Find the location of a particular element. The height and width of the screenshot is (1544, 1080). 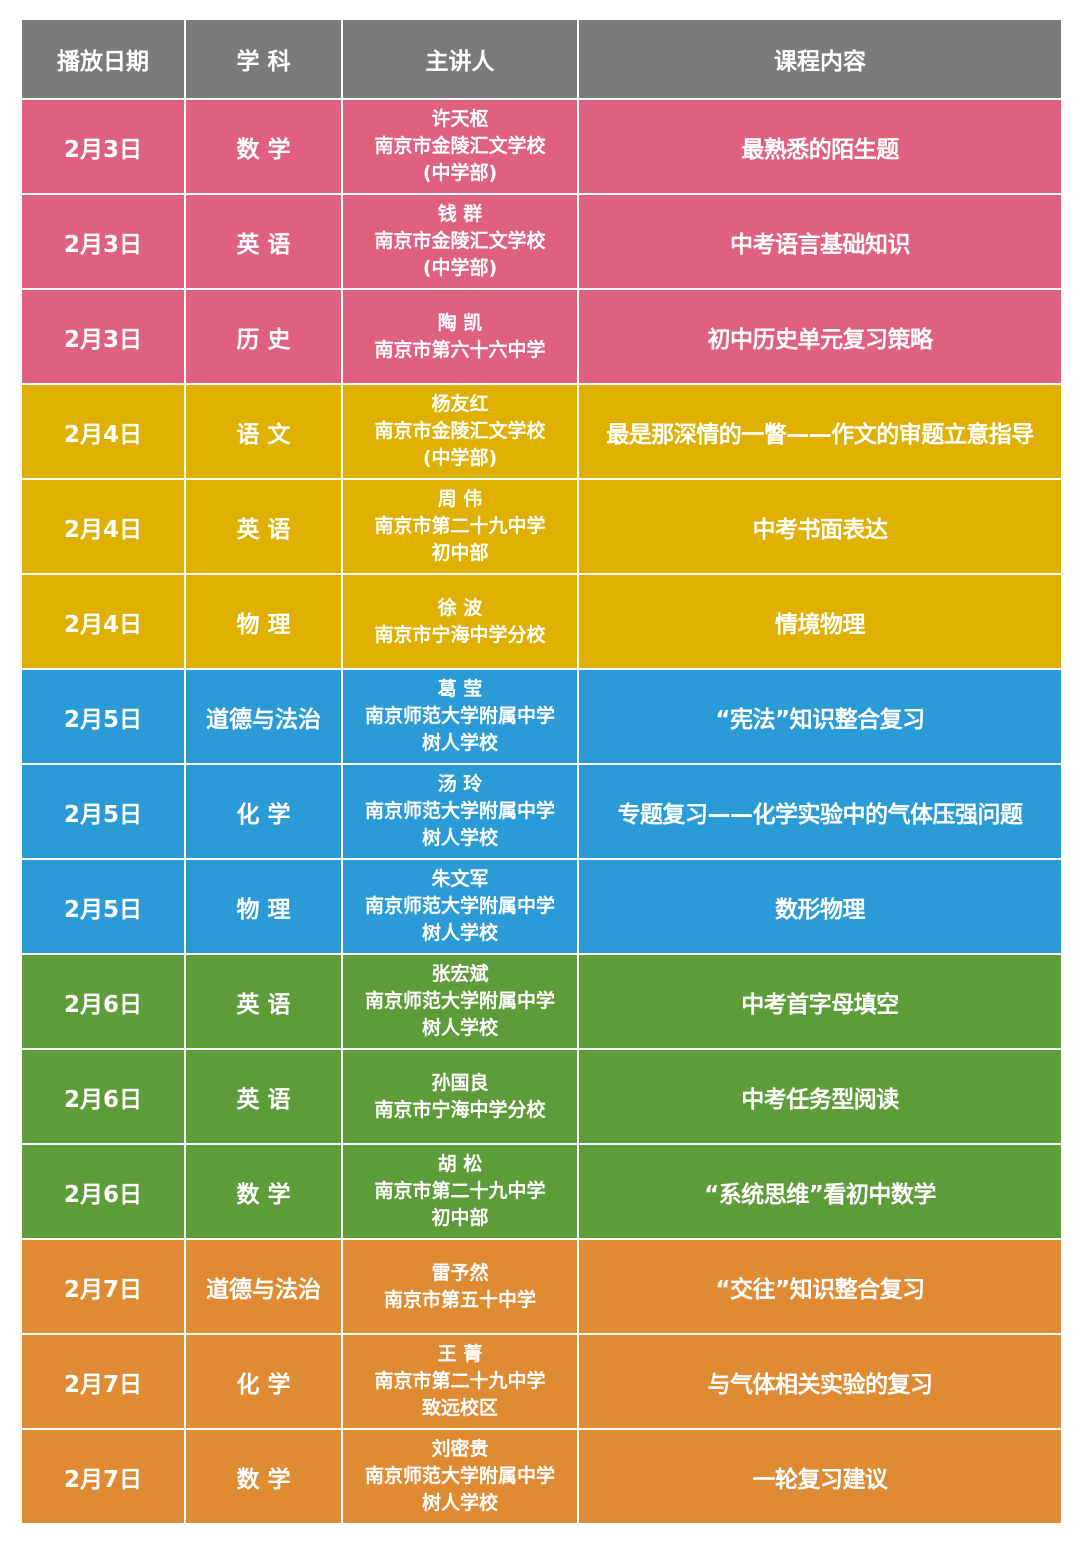

table-row: 2月3日数 学 许天枢南京市金陵汇文学校 (中学部) 最熟悉的陌生题 is located at coordinates (541, 146).